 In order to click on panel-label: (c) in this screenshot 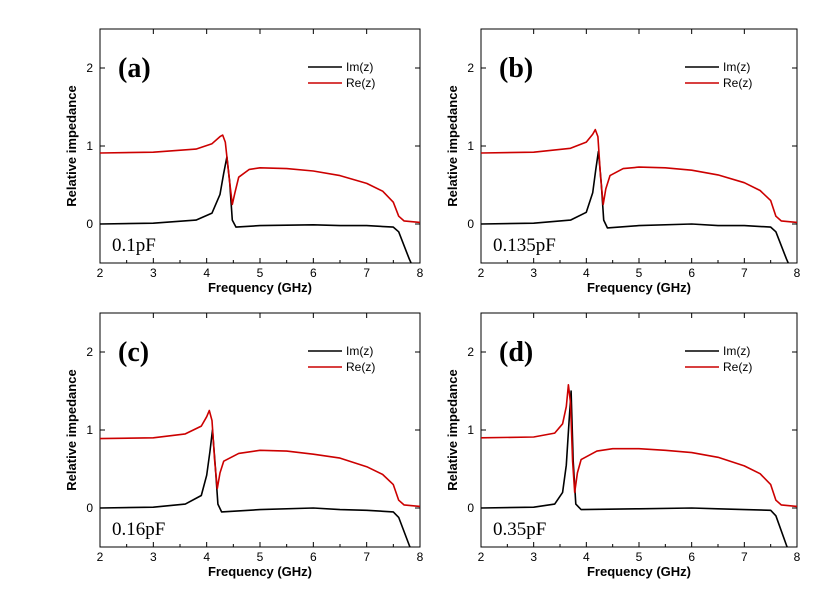, I will do `click(133, 352)`.